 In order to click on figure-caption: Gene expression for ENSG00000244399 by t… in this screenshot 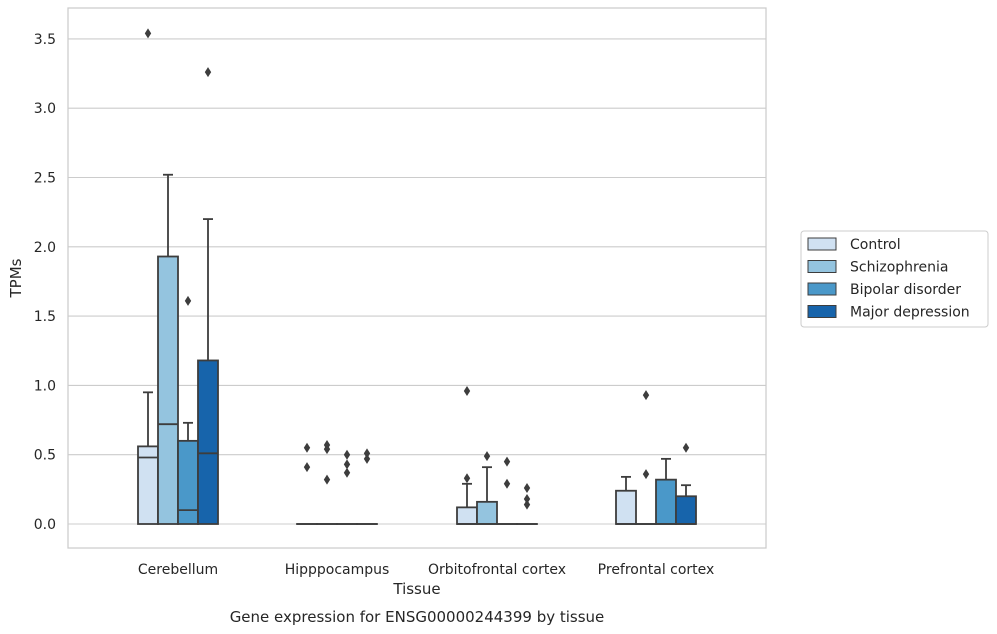, I will do `click(417, 617)`.